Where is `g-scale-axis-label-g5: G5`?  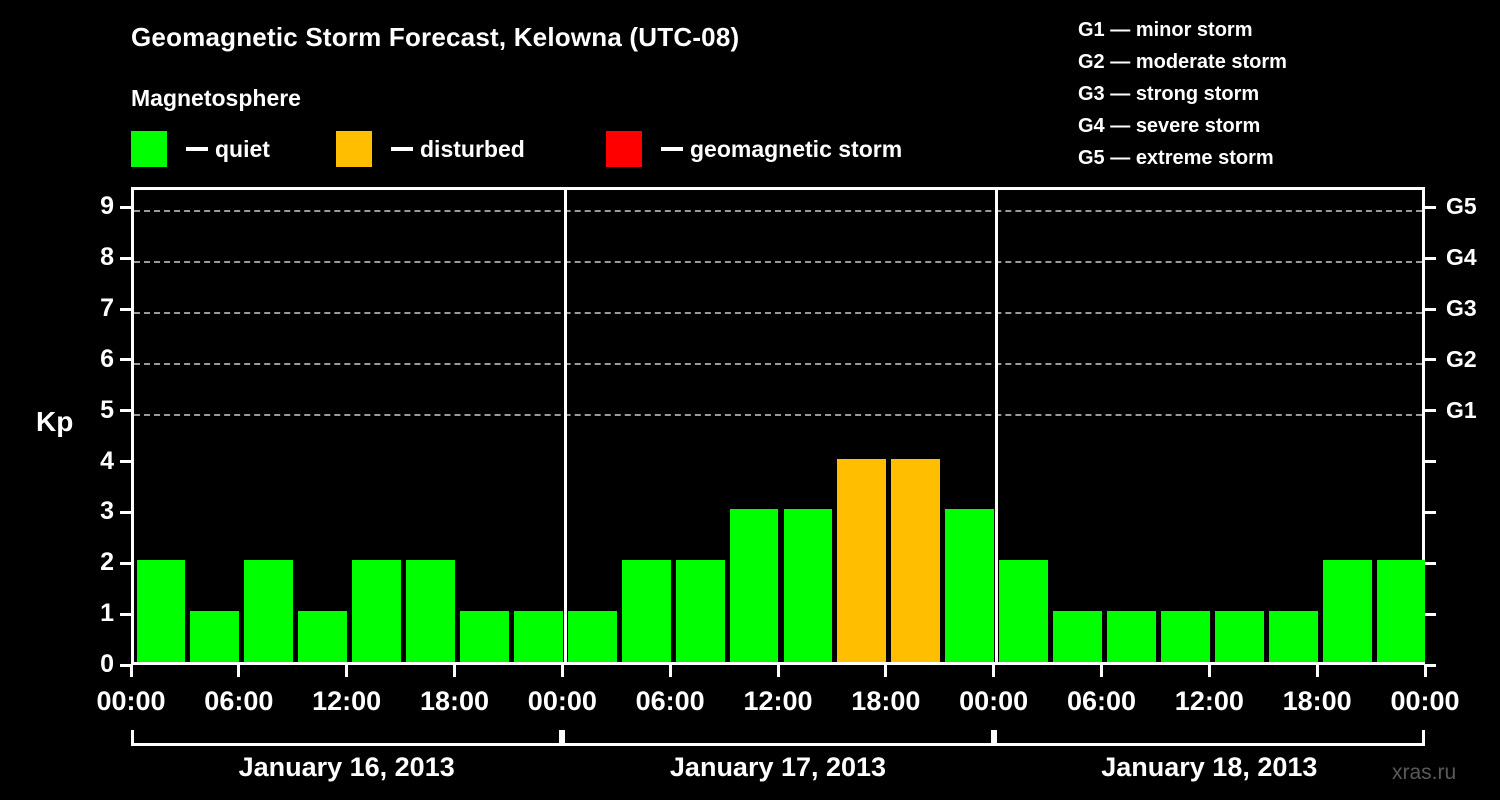 g-scale-axis-label-g5: G5 is located at coordinates (1461, 206).